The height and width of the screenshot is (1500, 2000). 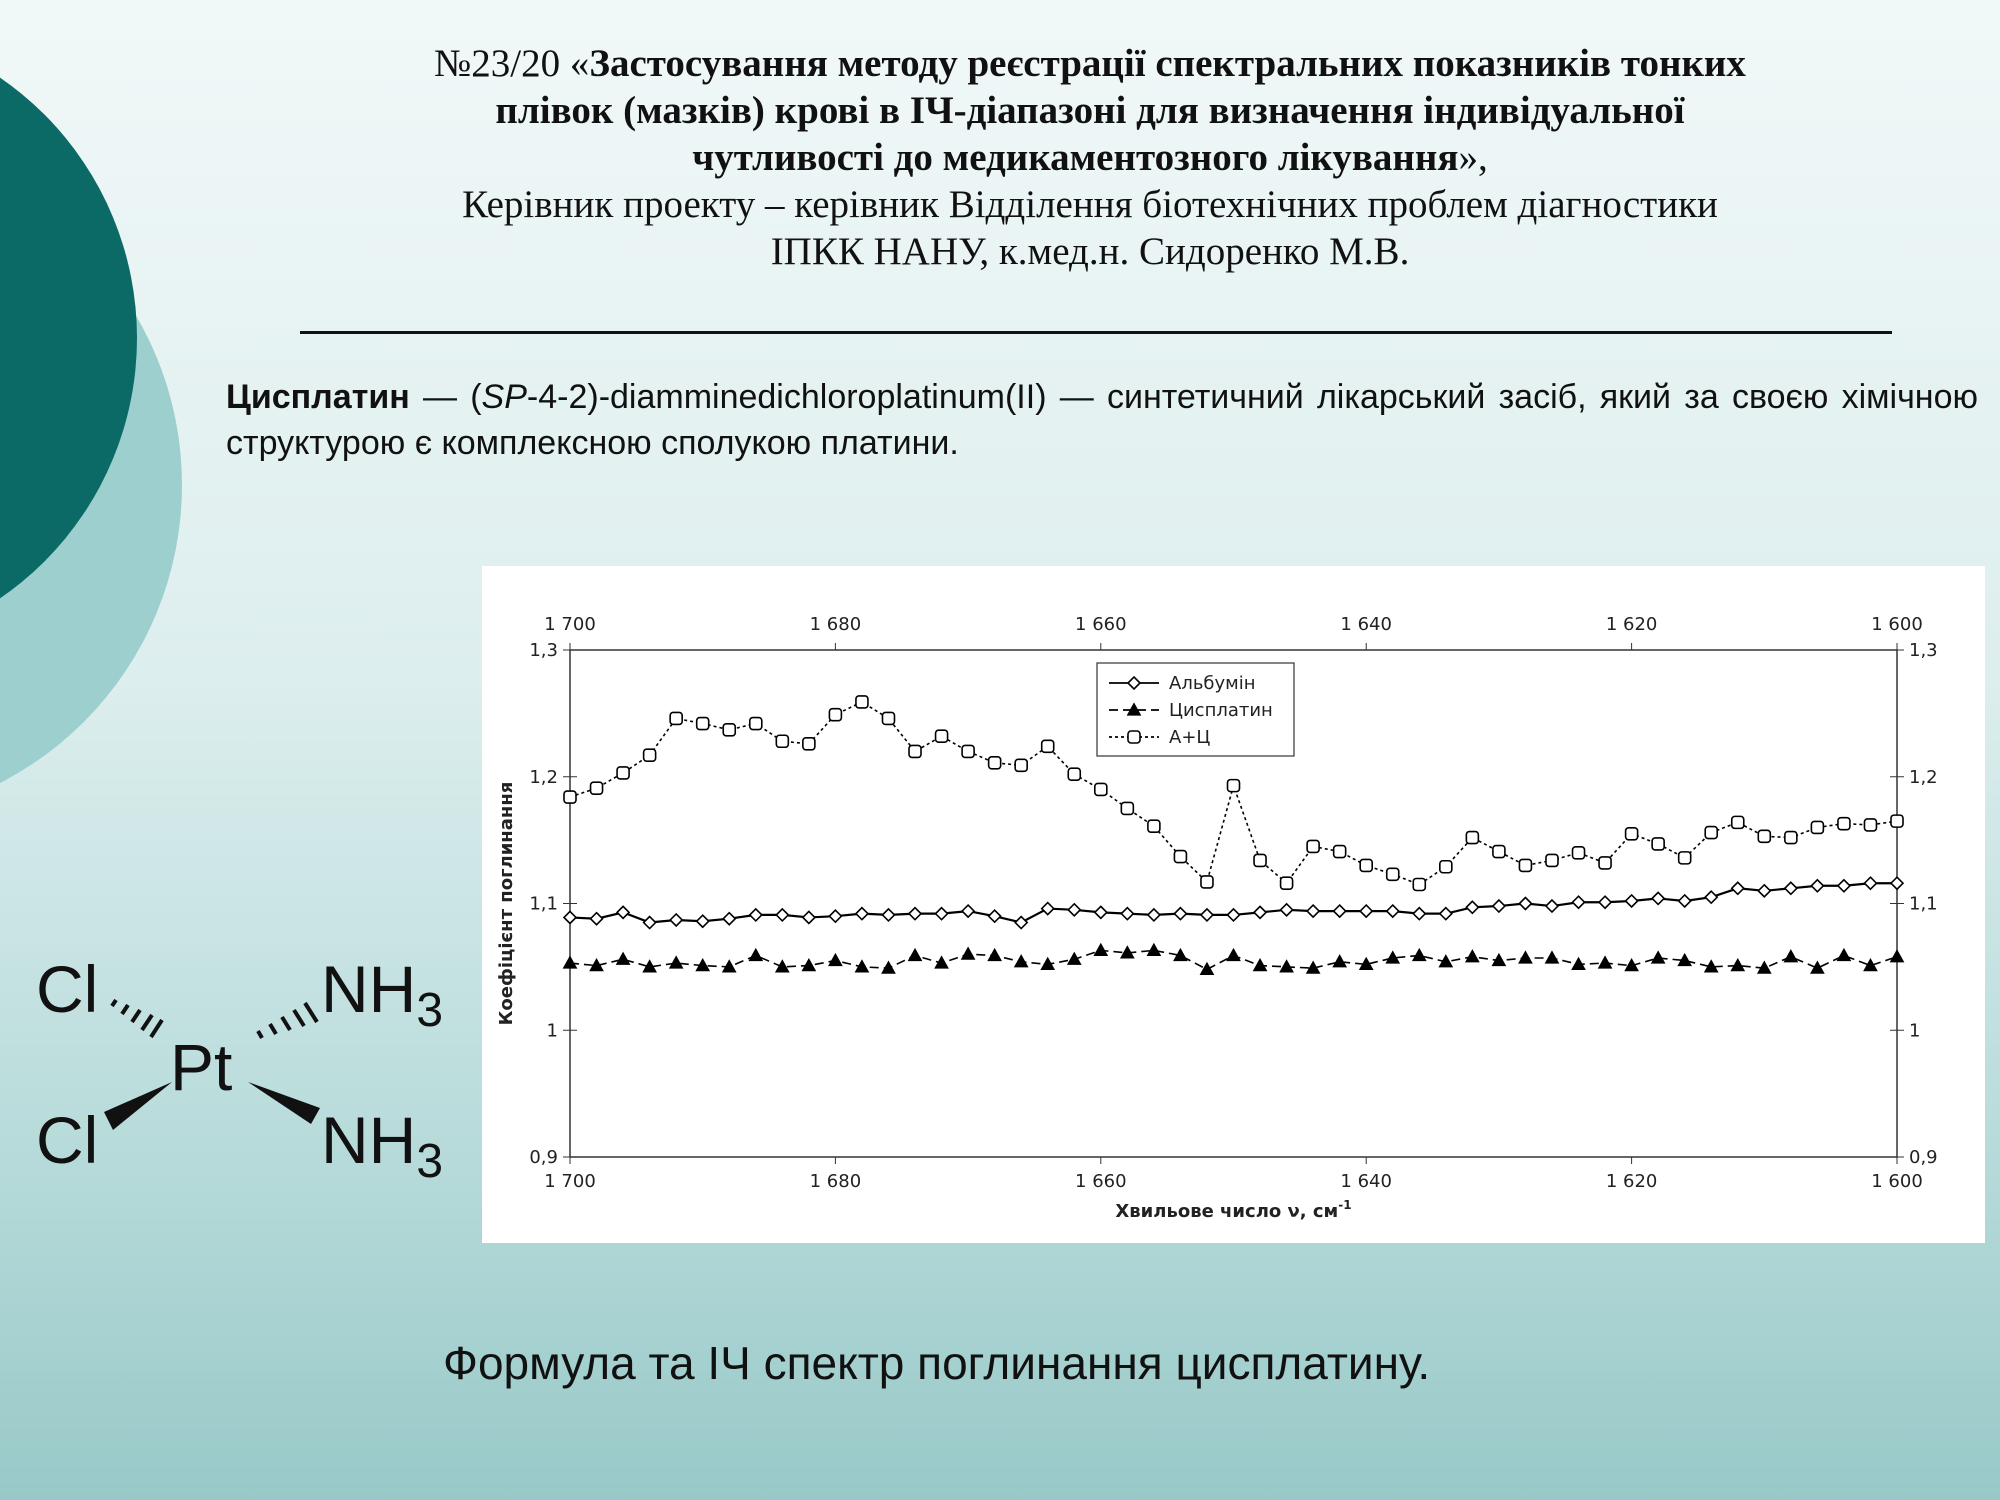 What do you see at coordinates (1473, 157) in the screenshot?
I see `title-close: »,` at bounding box center [1473, 157].